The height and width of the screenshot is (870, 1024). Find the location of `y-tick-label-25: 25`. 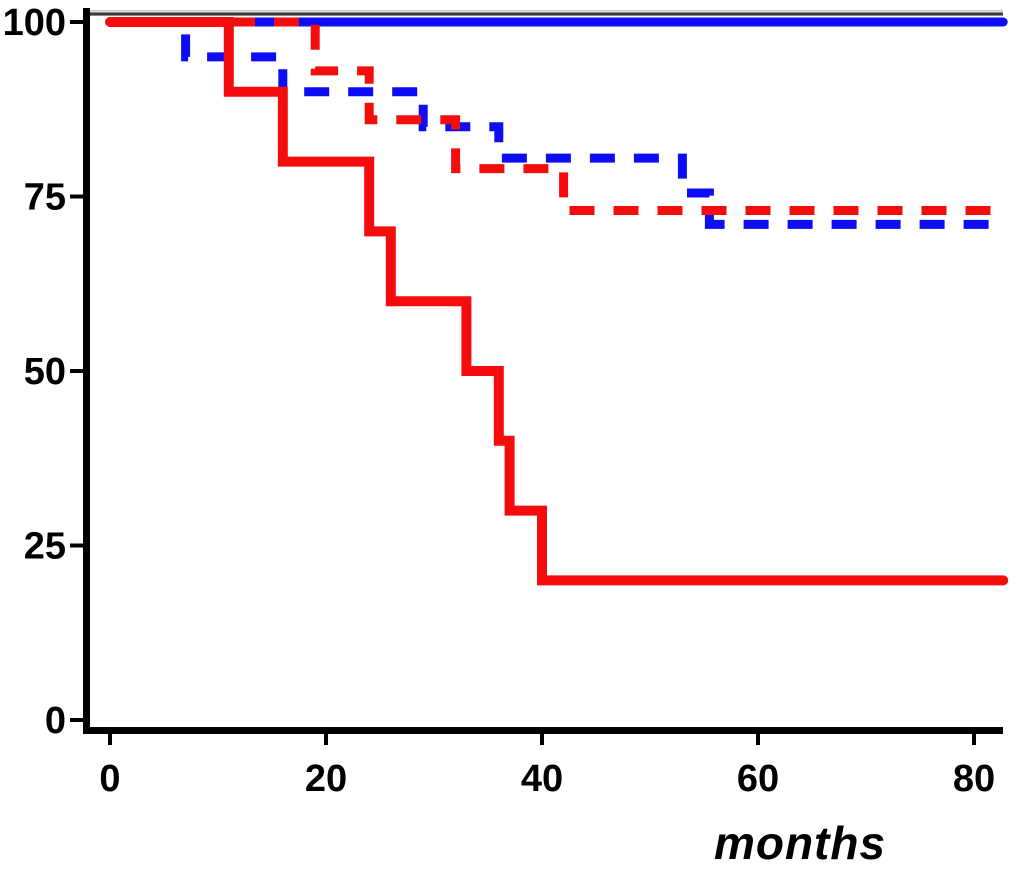

y-tick-label-25: 25 is located at coordinates (45, 547).